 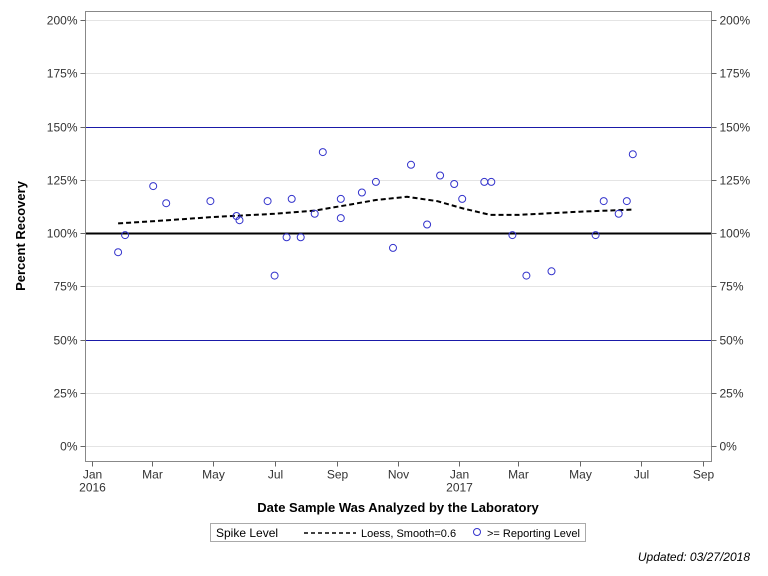 I want to click on y-tick-label: 75%, so click(x=65, y=287).